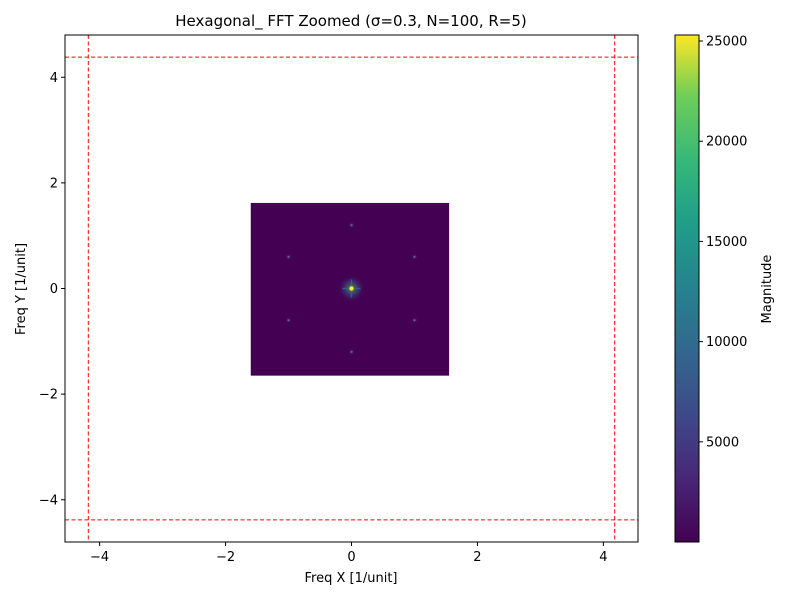 The height and width of the screenshot is (600, 800). I want to click on y-tick-label: 0, so click(54, 289).